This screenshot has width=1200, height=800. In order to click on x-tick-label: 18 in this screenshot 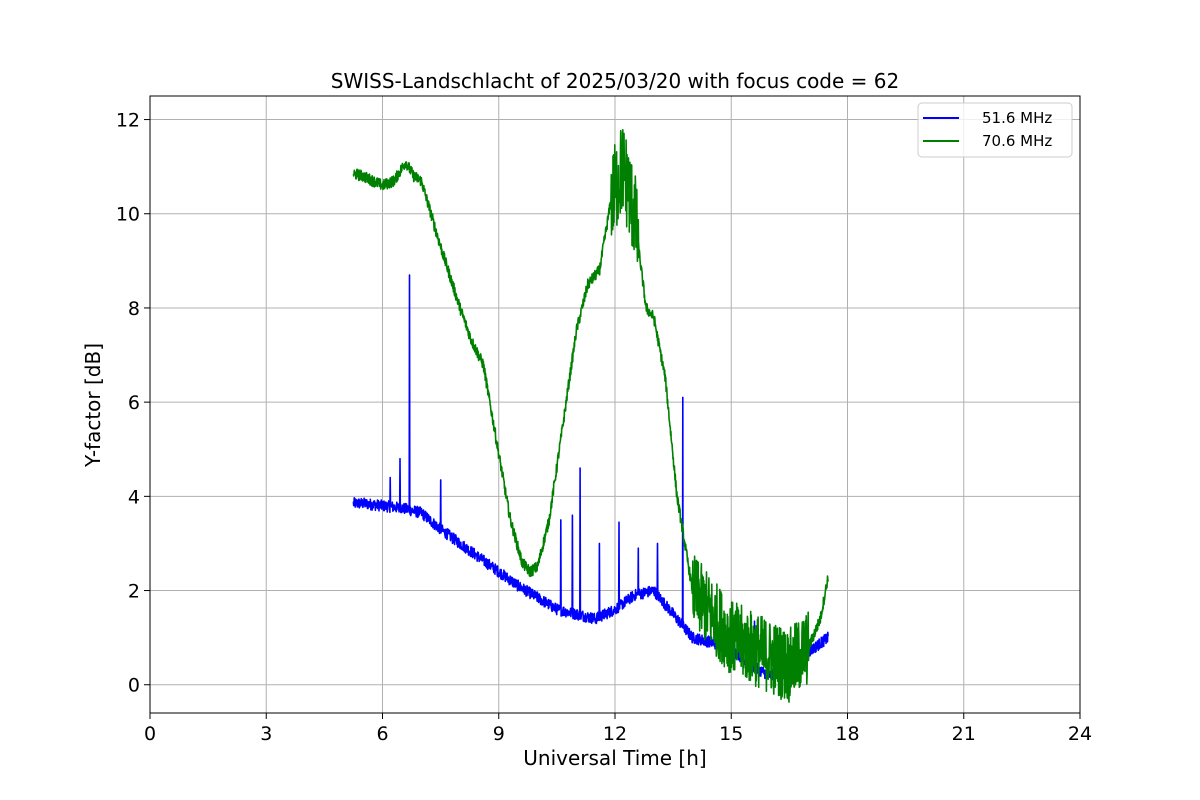, I will do `click(847, 734)`.